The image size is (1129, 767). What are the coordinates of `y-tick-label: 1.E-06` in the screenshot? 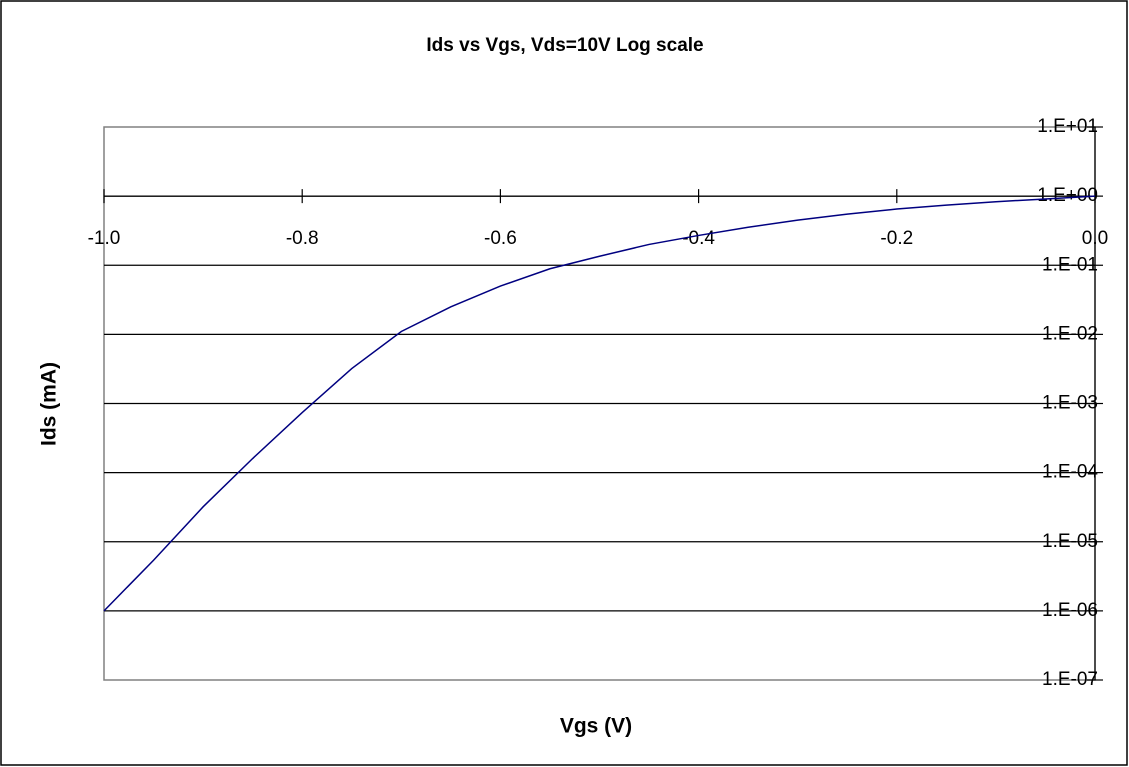 It's located at (1070, 610).